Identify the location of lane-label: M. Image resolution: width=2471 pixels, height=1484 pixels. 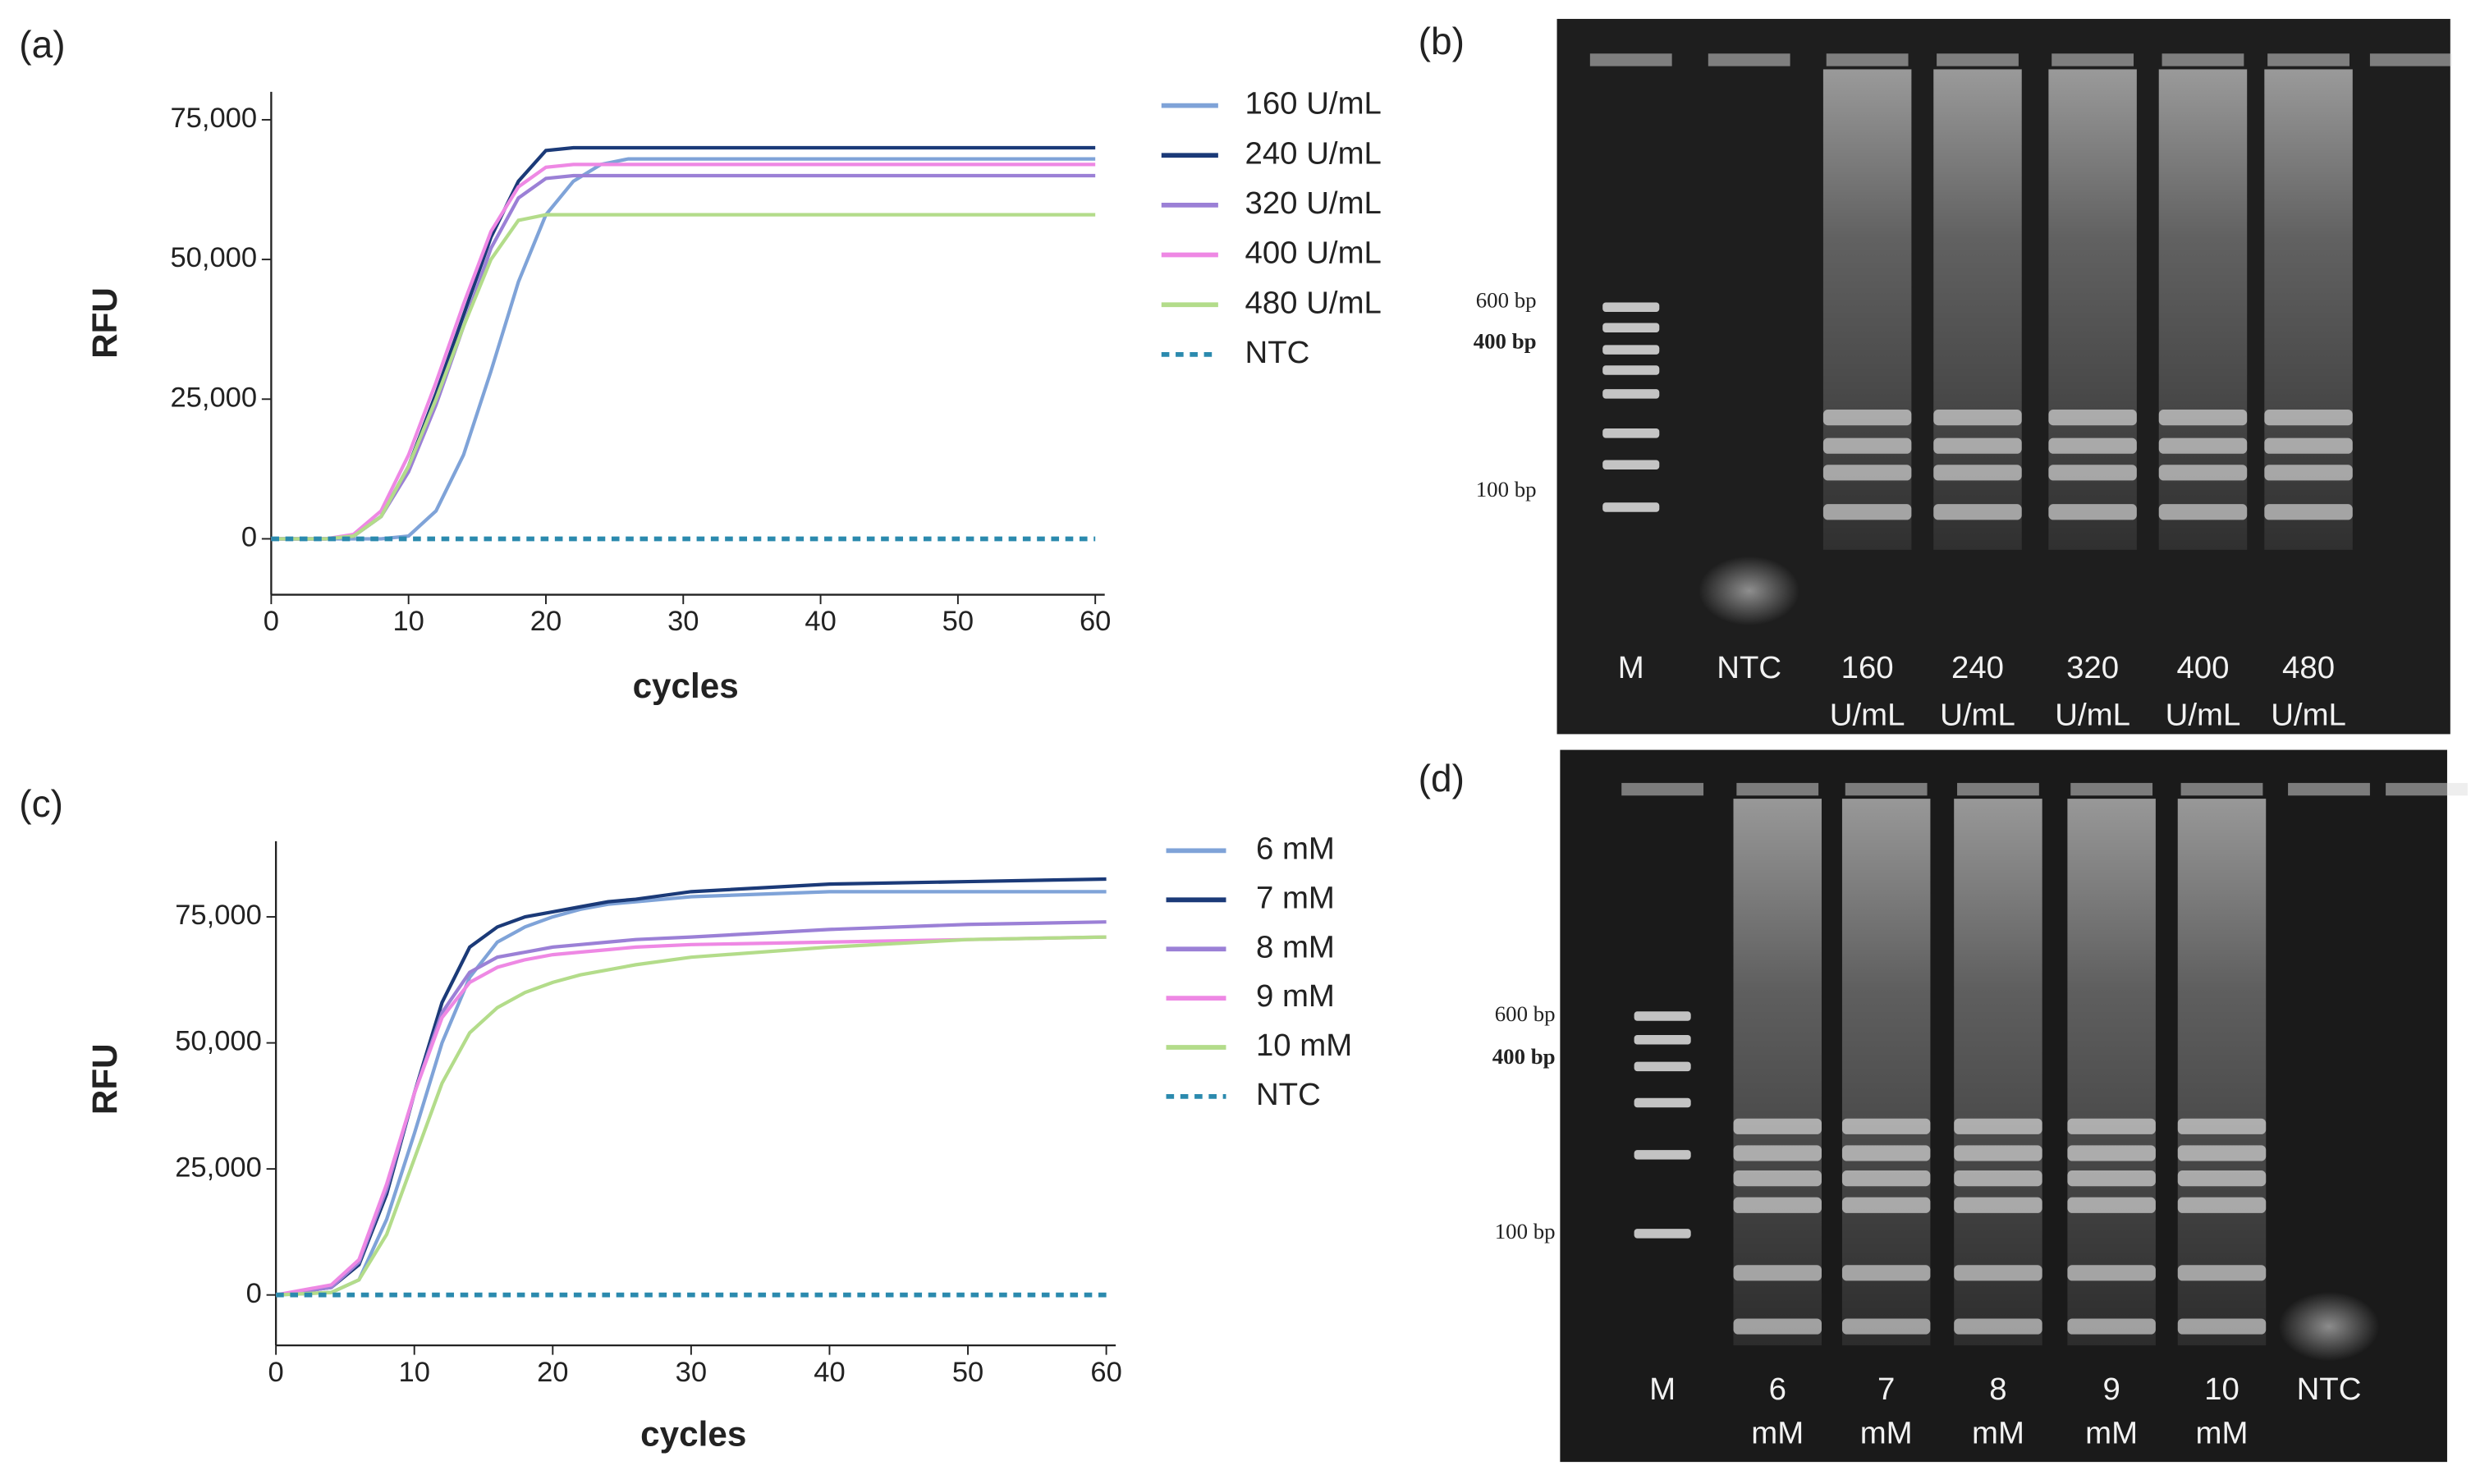
(1631, 667).